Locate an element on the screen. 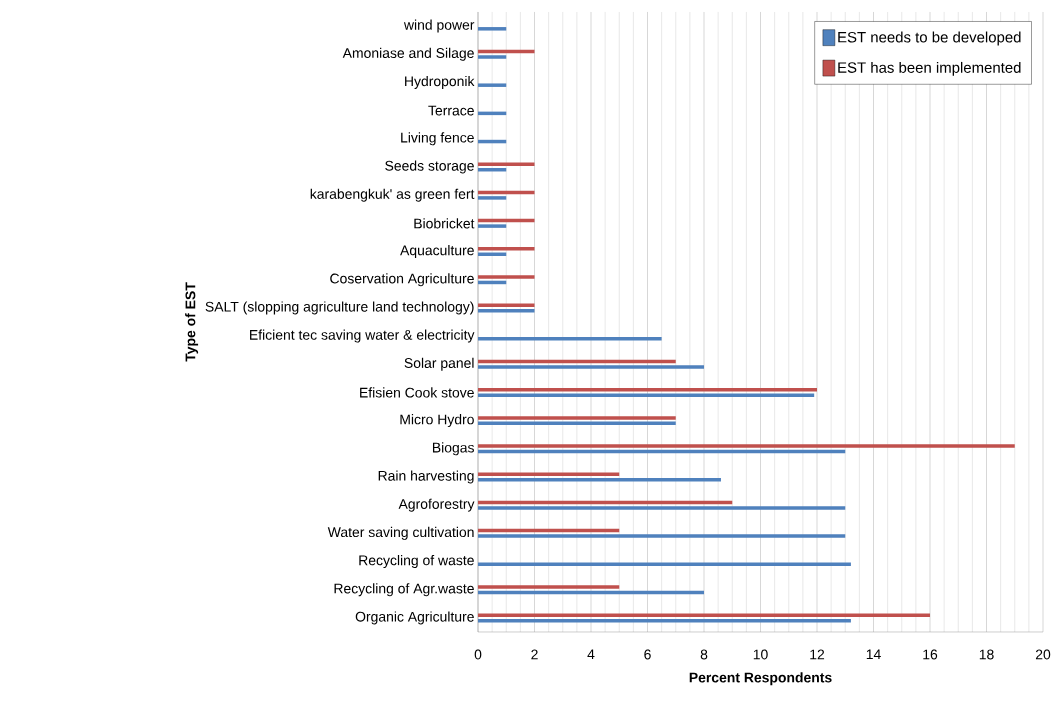 Image resolution: width=1060 pixels, height=727 pixels. y-tick-label: wind power is located at coordinates (439, 26).